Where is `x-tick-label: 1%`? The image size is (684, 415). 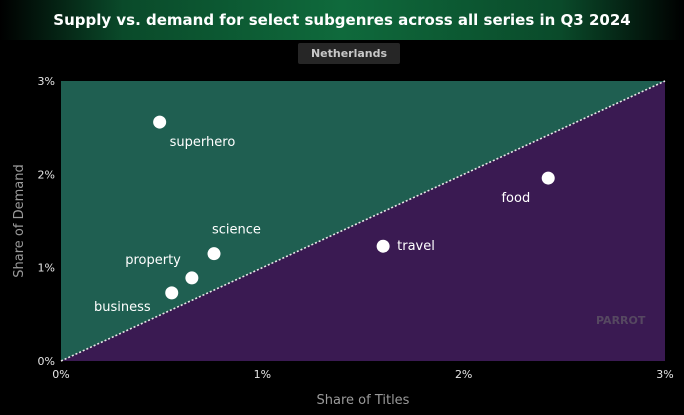 x-tick-label: 1% is located at coordinates (262, 374).